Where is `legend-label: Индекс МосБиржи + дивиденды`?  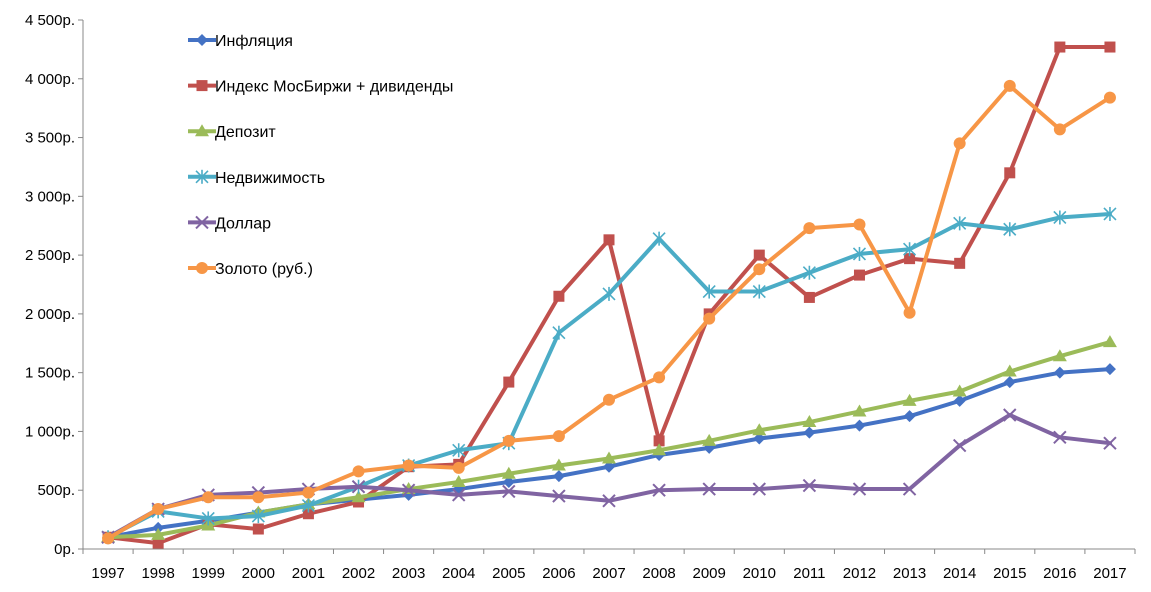 legend-label: Индекс МосБиржи + дивиденды is located at coordinates (334, 87).